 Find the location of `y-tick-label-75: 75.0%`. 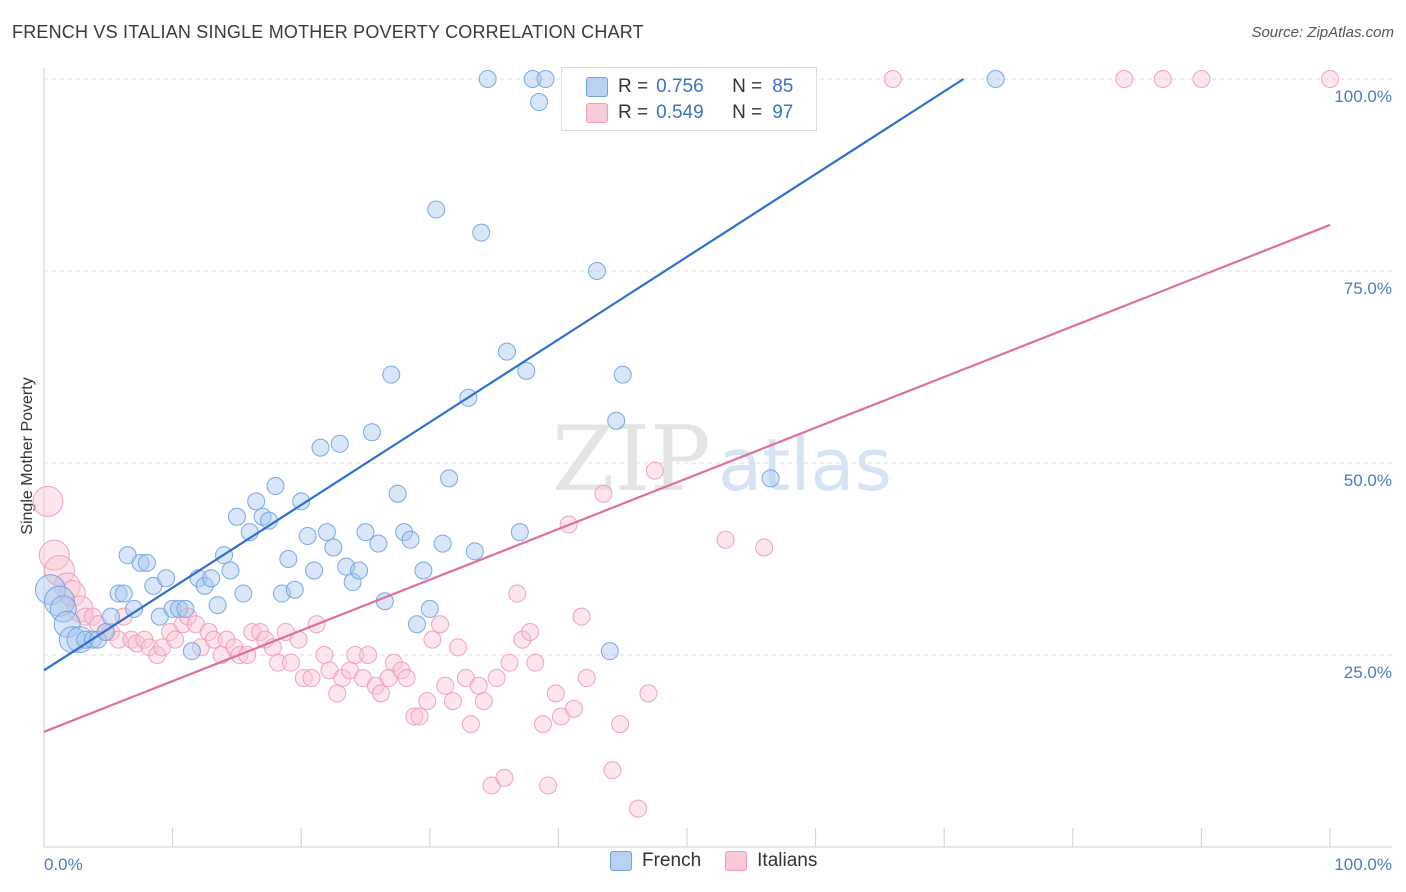

y-tick-label-75: 75.0% is located at coordinates (1368, 288).